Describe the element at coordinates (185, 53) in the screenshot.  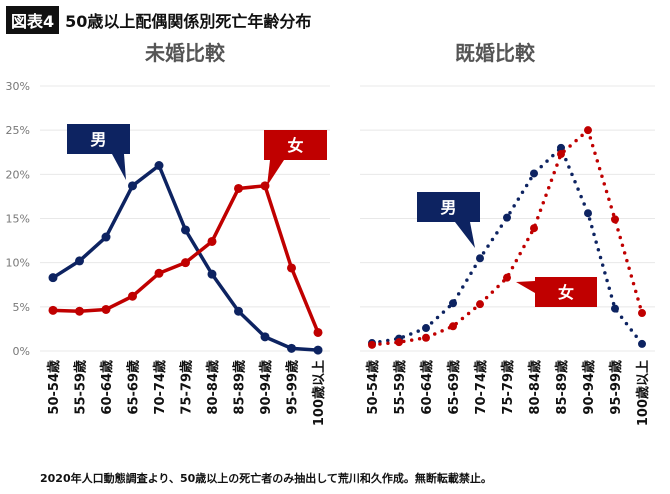
I see `chart-title: 未婚比較` at that location.